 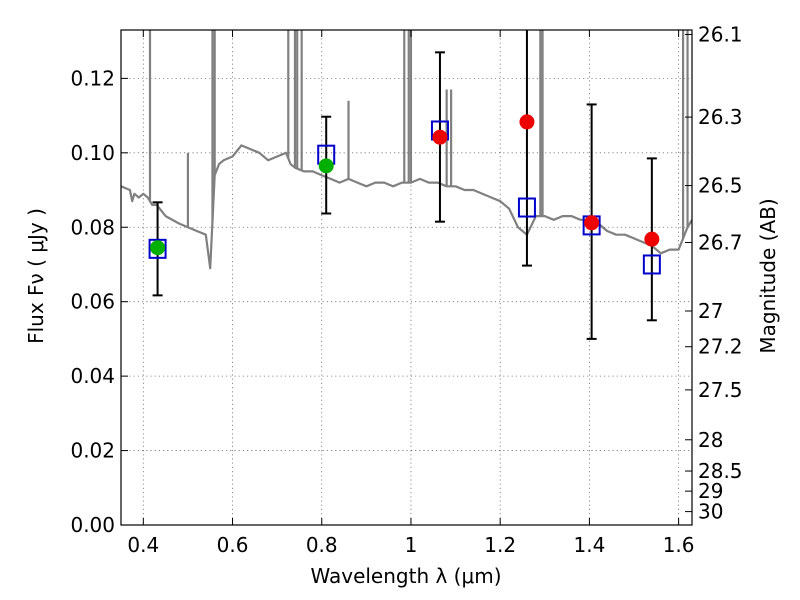 What do you see at coordinates (406, 207) in the screenshot?
I see `template-spectrum-line` at bounding box center [406, 207].